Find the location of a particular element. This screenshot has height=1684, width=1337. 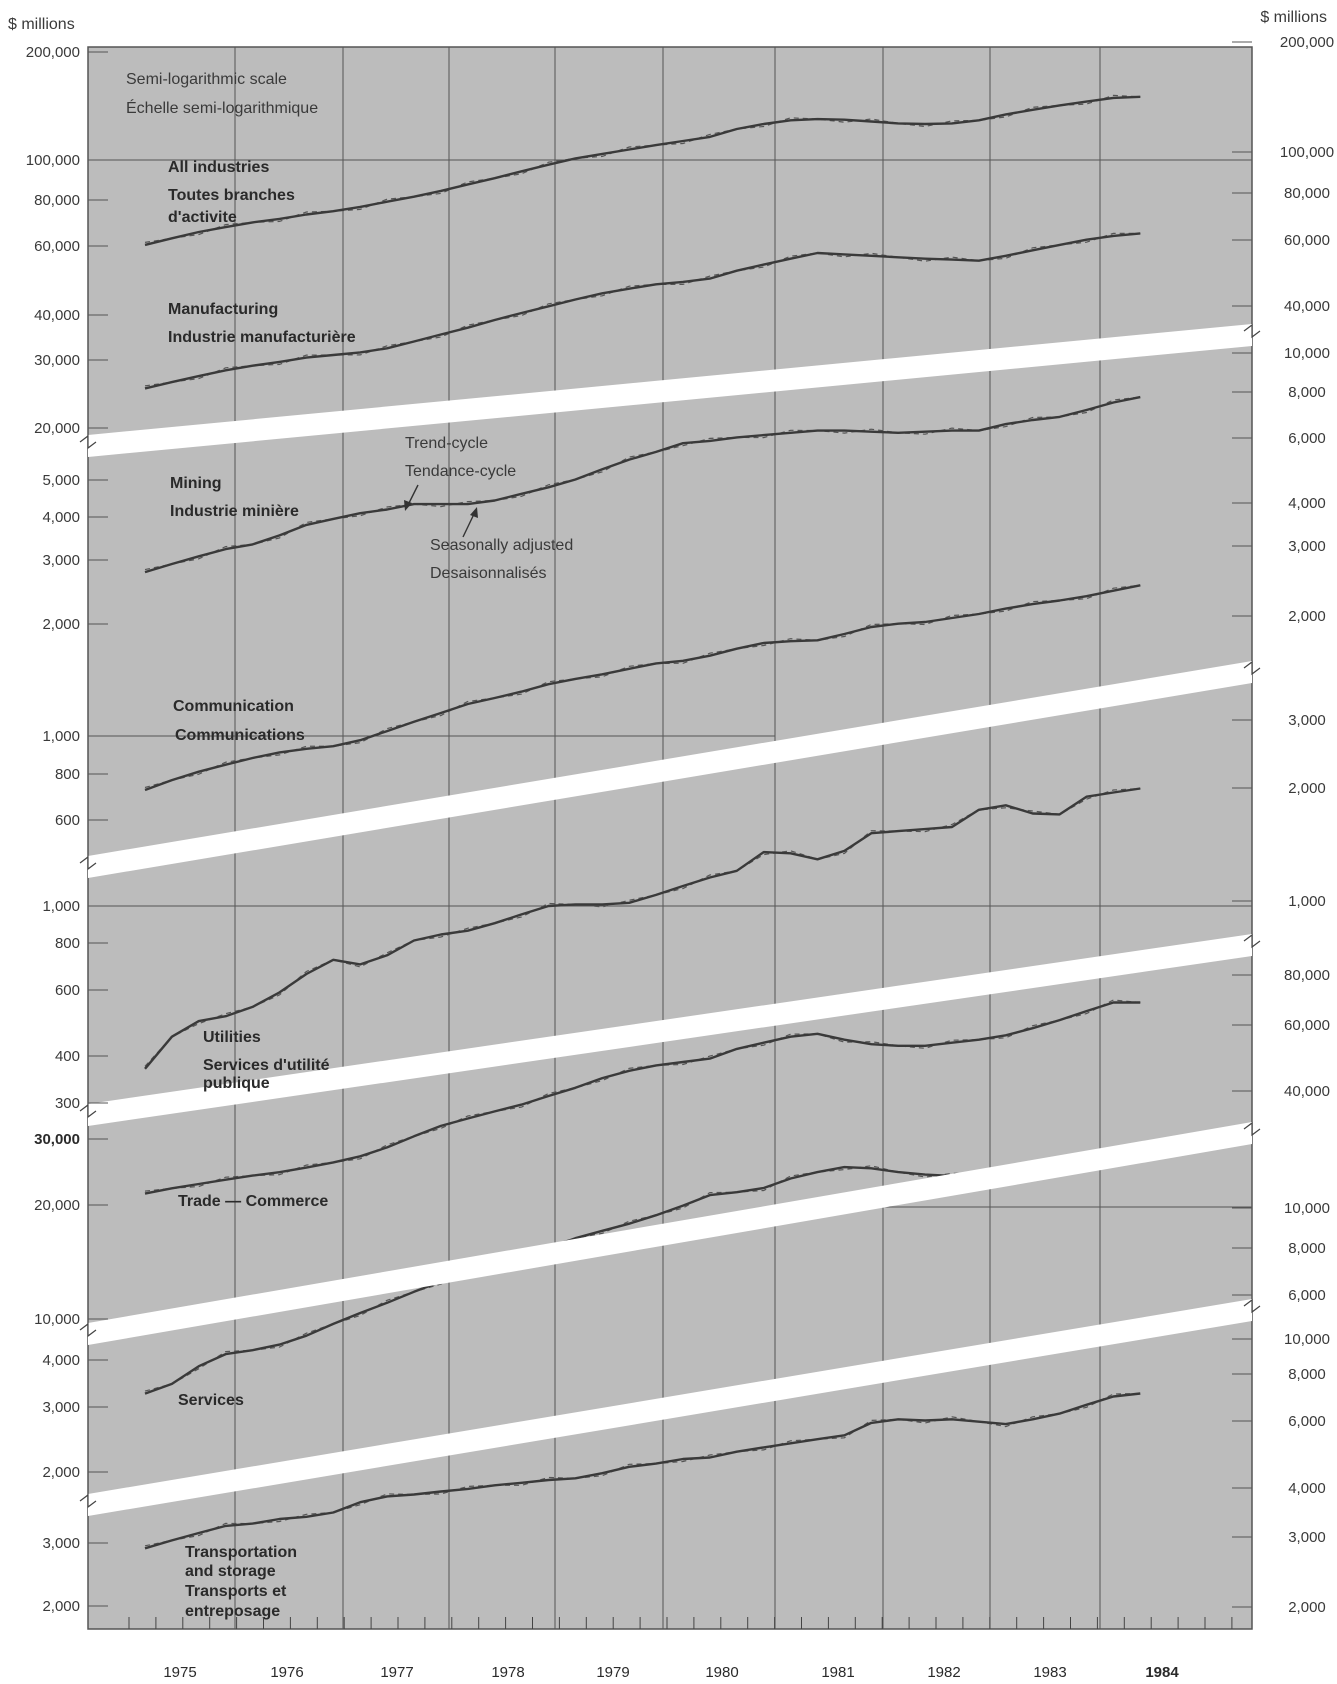

left-tick-label: 1,000 is located at coordinates (61, 736).